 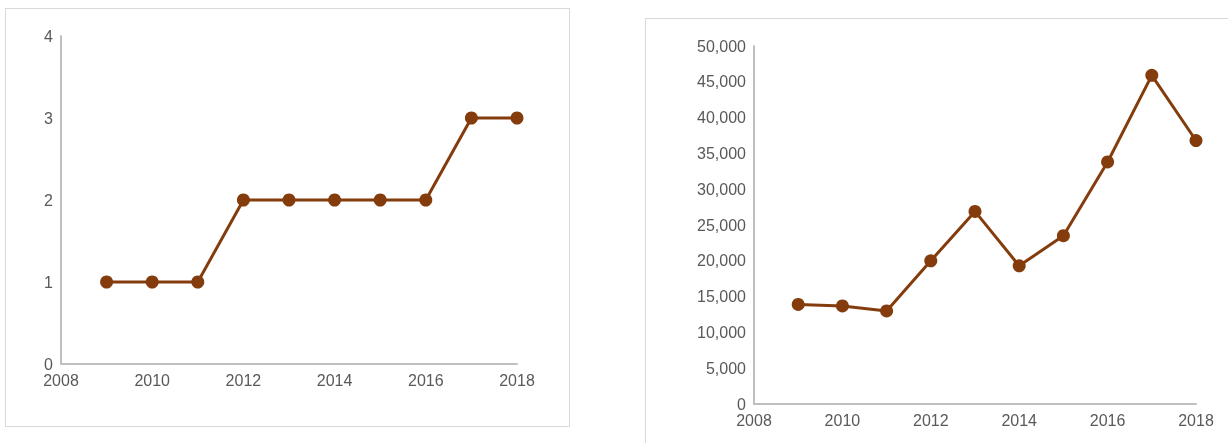 I want to click on y-tick-label: 50,000, so click(x=722, y=46).